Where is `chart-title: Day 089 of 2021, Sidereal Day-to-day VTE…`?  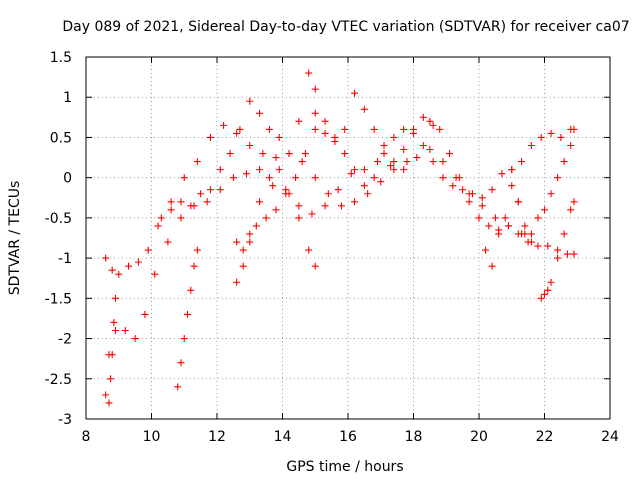
chart-title: Day 089 of 2021, Sidereal Day-to-day VTE… is located at coordinates (345, 27).